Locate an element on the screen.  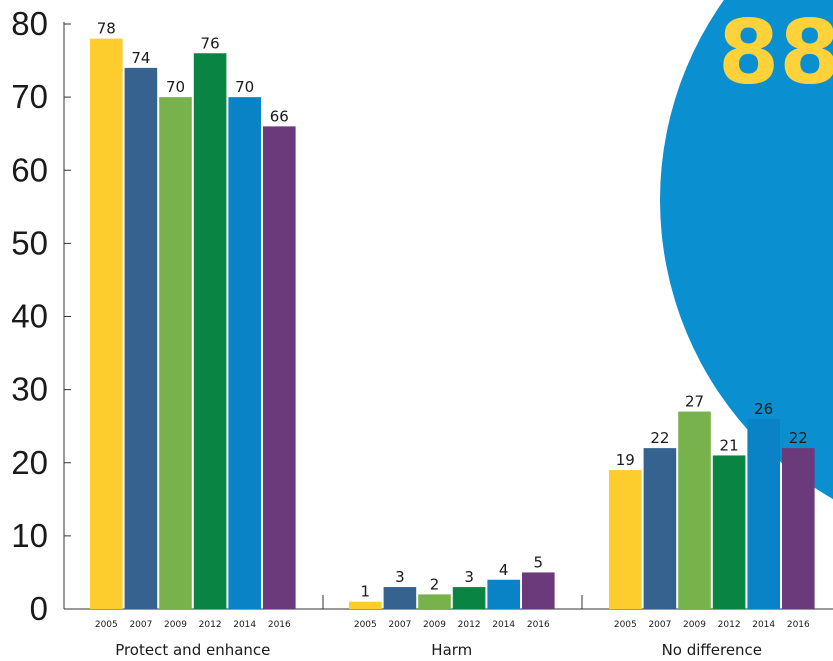
y-tick-label: 60 is located at coordinates (29, 169).